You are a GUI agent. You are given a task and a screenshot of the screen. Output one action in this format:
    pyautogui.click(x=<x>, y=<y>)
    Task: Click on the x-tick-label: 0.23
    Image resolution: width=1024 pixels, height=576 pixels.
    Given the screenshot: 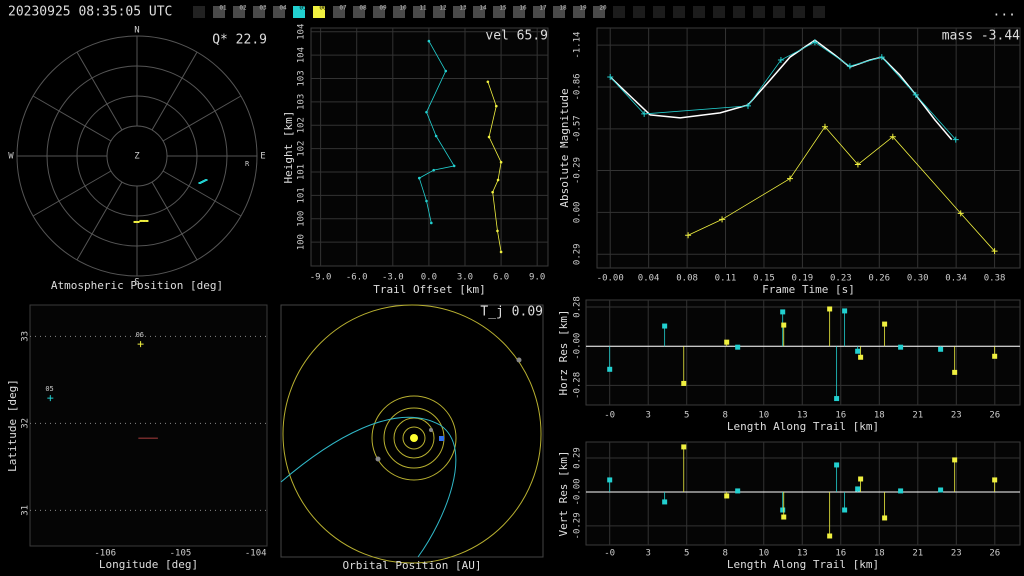 What is the action you would take?
    pyautogui.click(x=841, y=279)
    